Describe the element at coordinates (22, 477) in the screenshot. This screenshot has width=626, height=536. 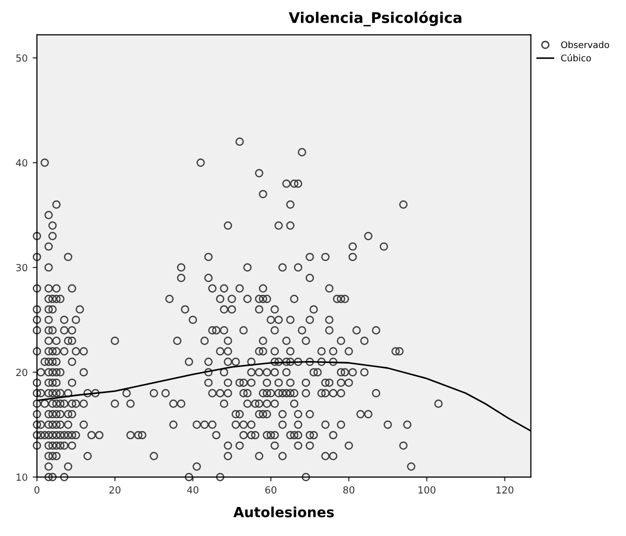
I see `y-tick-label: 10` at that location.